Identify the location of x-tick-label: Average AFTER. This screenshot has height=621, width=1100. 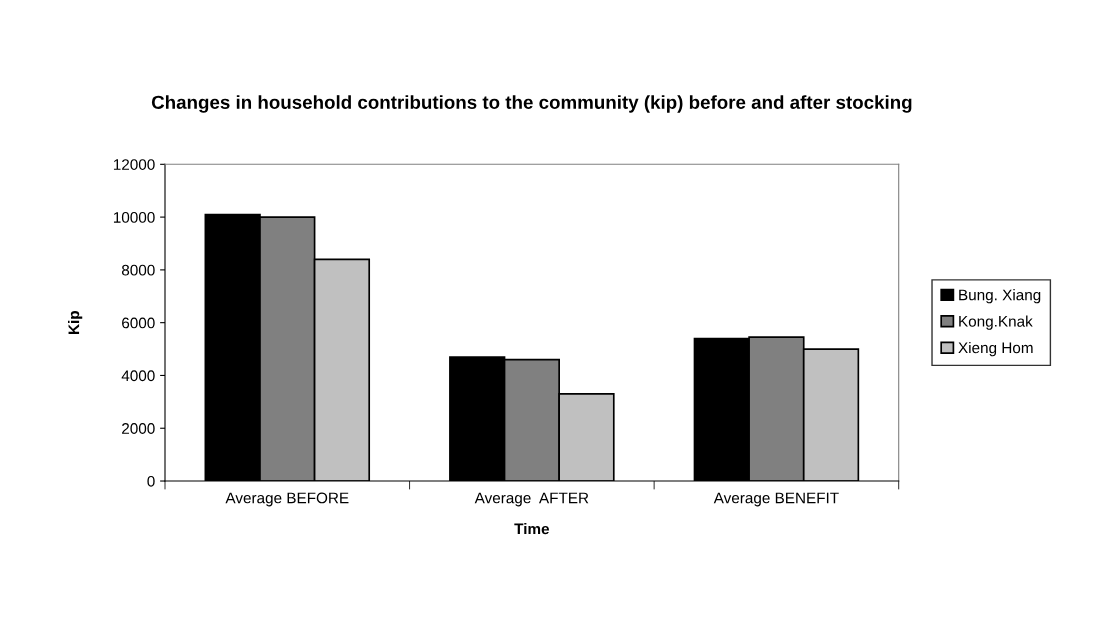
(531, 499).